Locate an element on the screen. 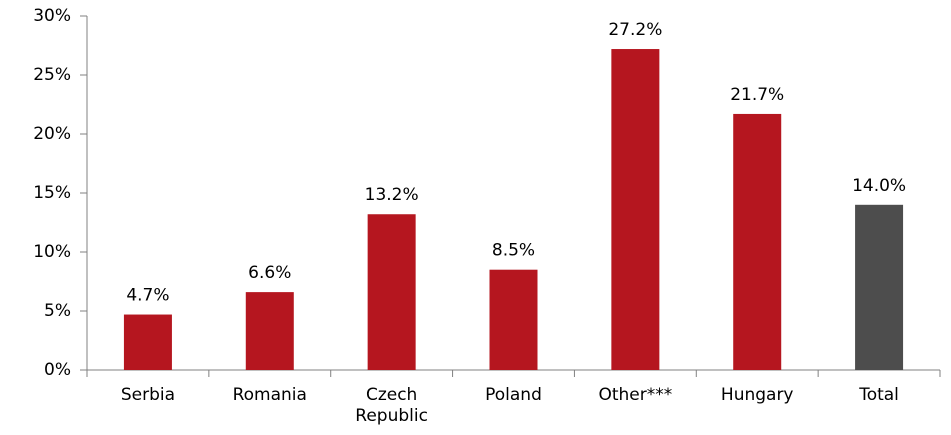 The height and width of the screenshot is (435, 951). value-label: 6.6% is located at coordinates (269, 273).